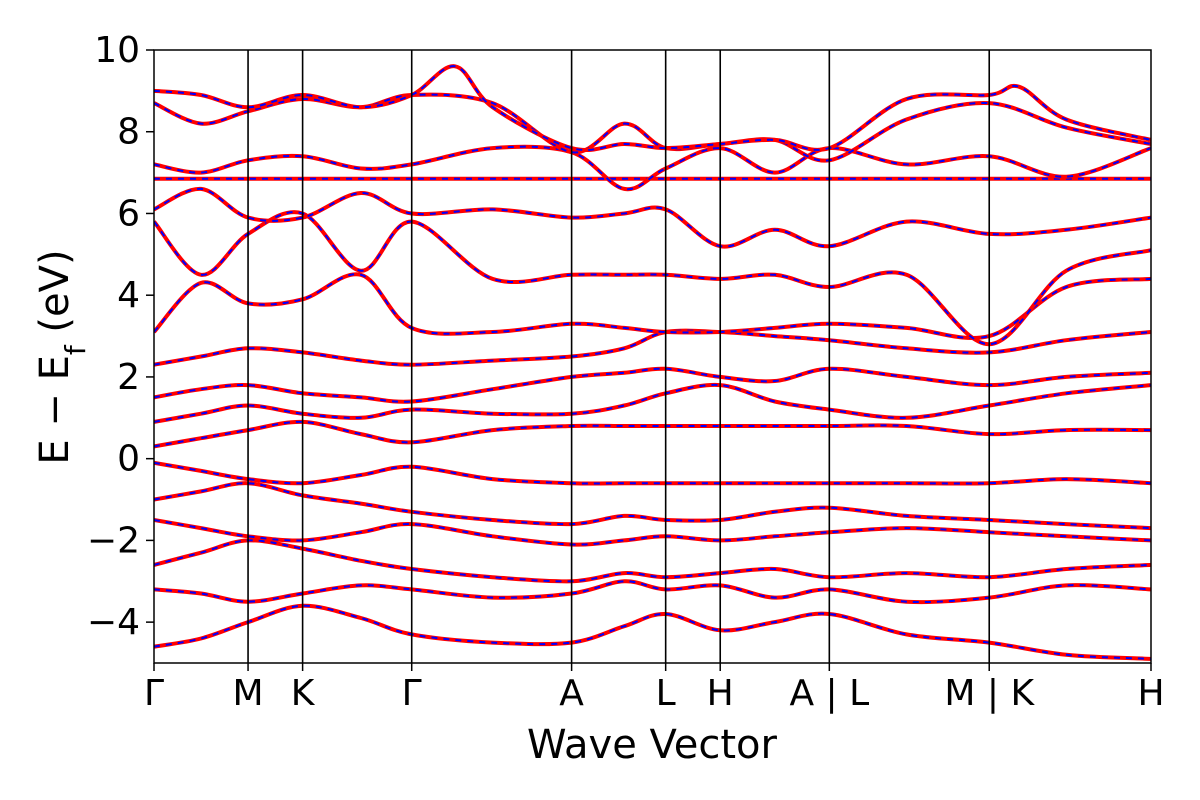 The image size is (1200, 800). I want to click on kpoint-label: A, so click(571, 693).